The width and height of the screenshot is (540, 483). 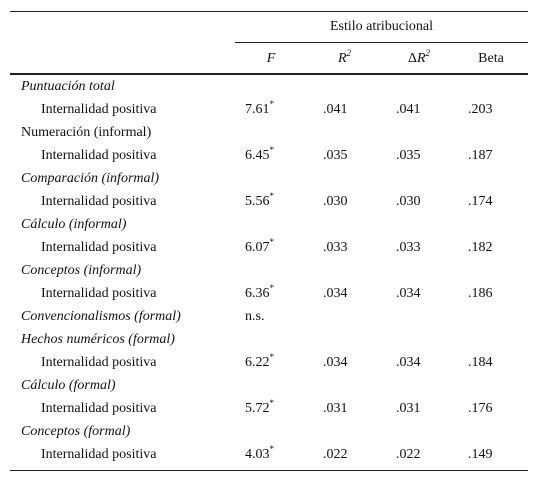 What do you see at coordinates (76, 431) in the screenshot?
I see `group-label: Conceptos (formal)` at bounding box center [76, 431].